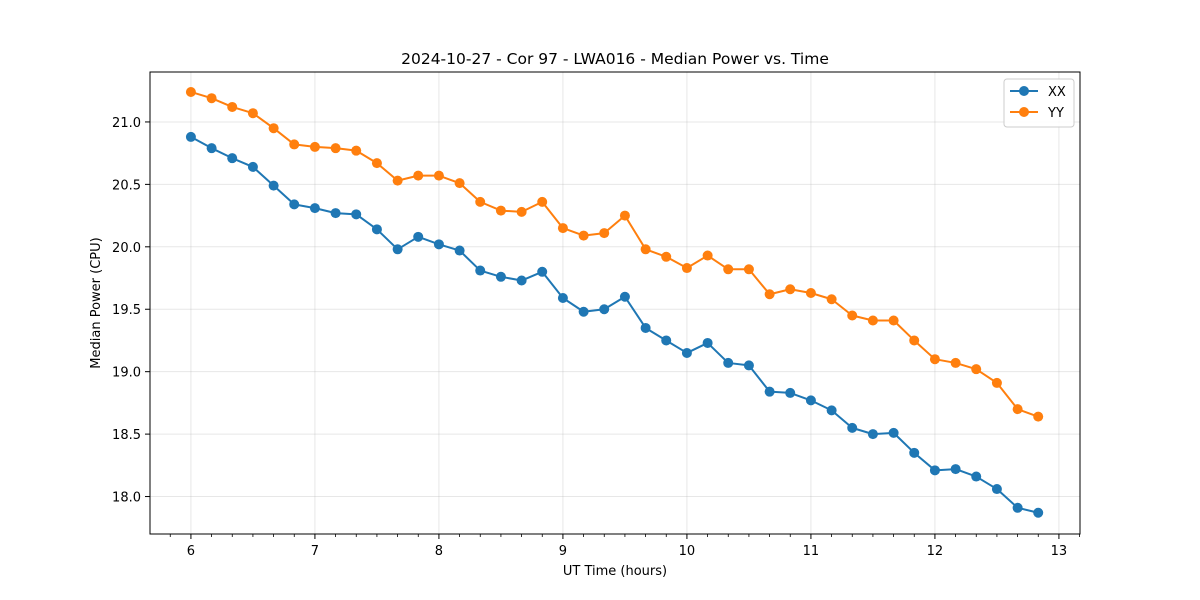  Describe the element at coordinates (315, 551) in the screenshot. I see `x-tick-label: 7` at that location.